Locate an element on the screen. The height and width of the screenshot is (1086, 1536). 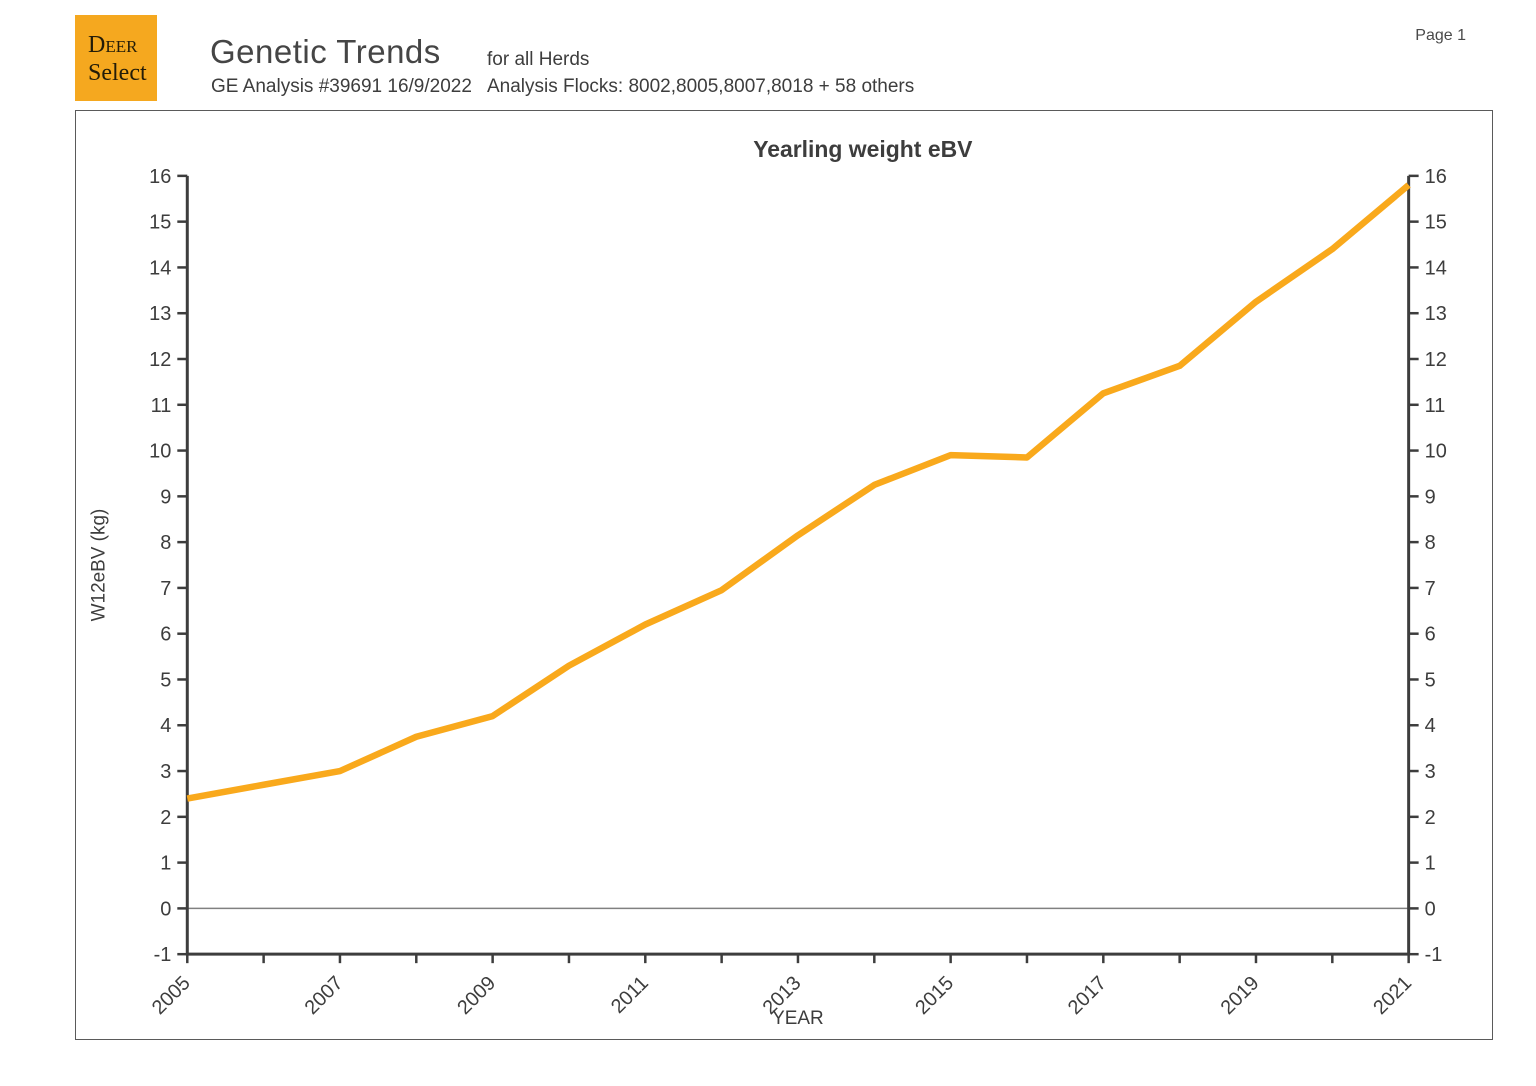
x-tick-label: 2019 is located at coordinates (1240, 995).